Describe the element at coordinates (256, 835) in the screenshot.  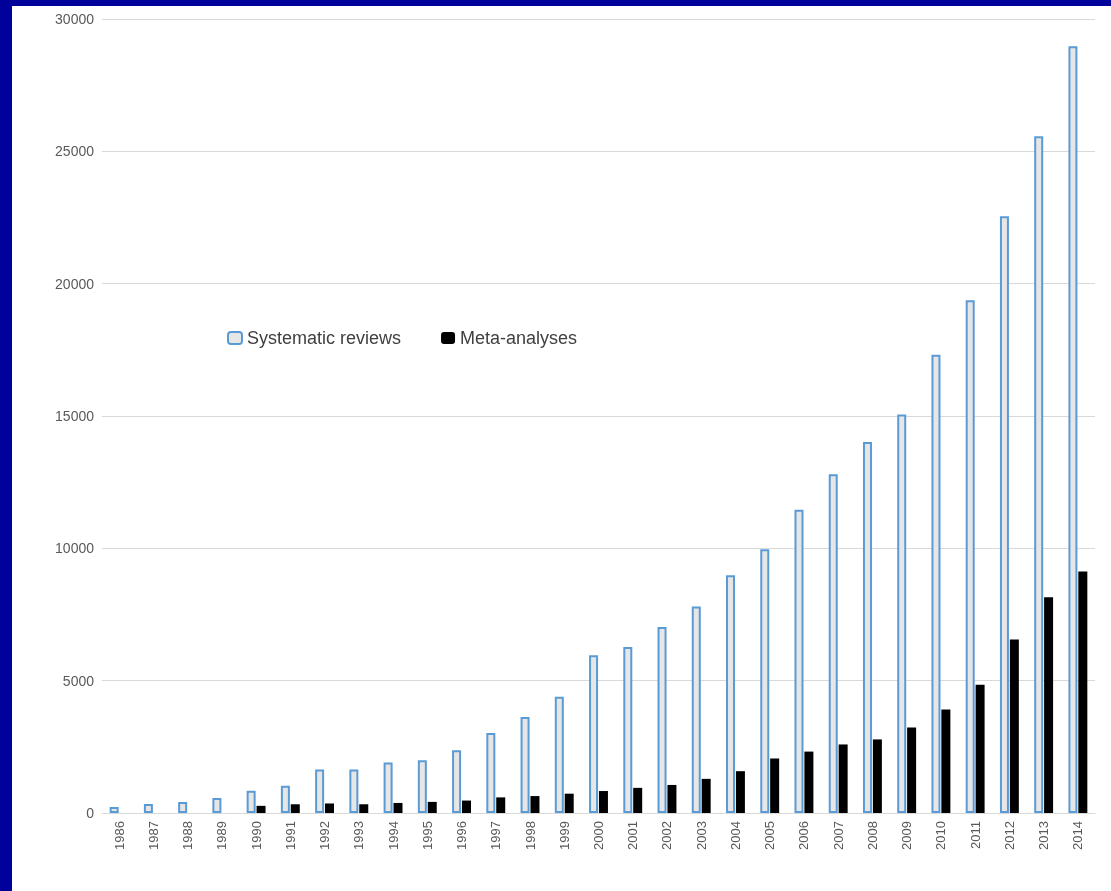
I see `x-tick-label: 1990` at that location.